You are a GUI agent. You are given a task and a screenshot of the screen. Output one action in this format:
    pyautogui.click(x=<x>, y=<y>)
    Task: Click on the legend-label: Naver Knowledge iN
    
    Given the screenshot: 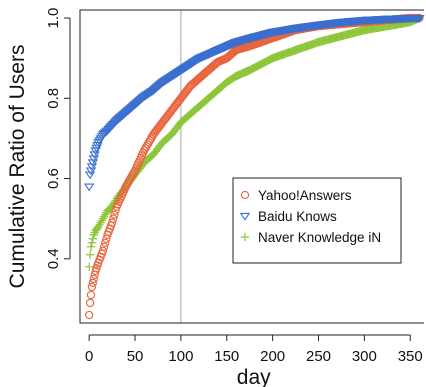 What is the action you would take?
    pyautogui.click(x=319, y=237)
    